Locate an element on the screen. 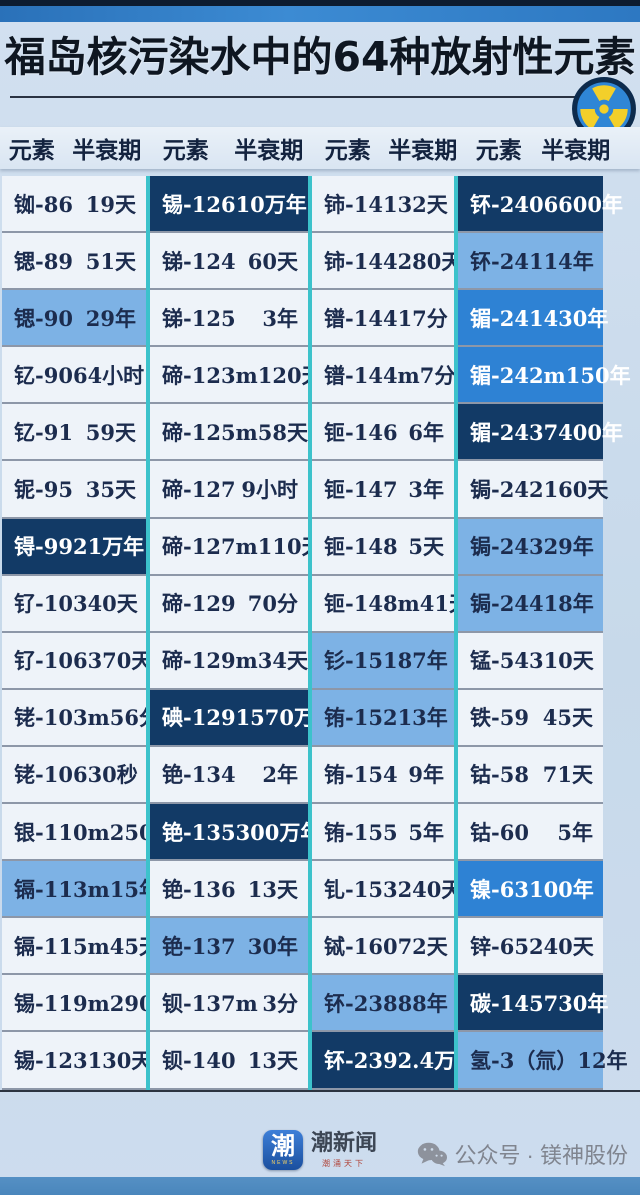 The image size is (640, 1195). element-name: 锌-65 is located at coordinates (499, 946).